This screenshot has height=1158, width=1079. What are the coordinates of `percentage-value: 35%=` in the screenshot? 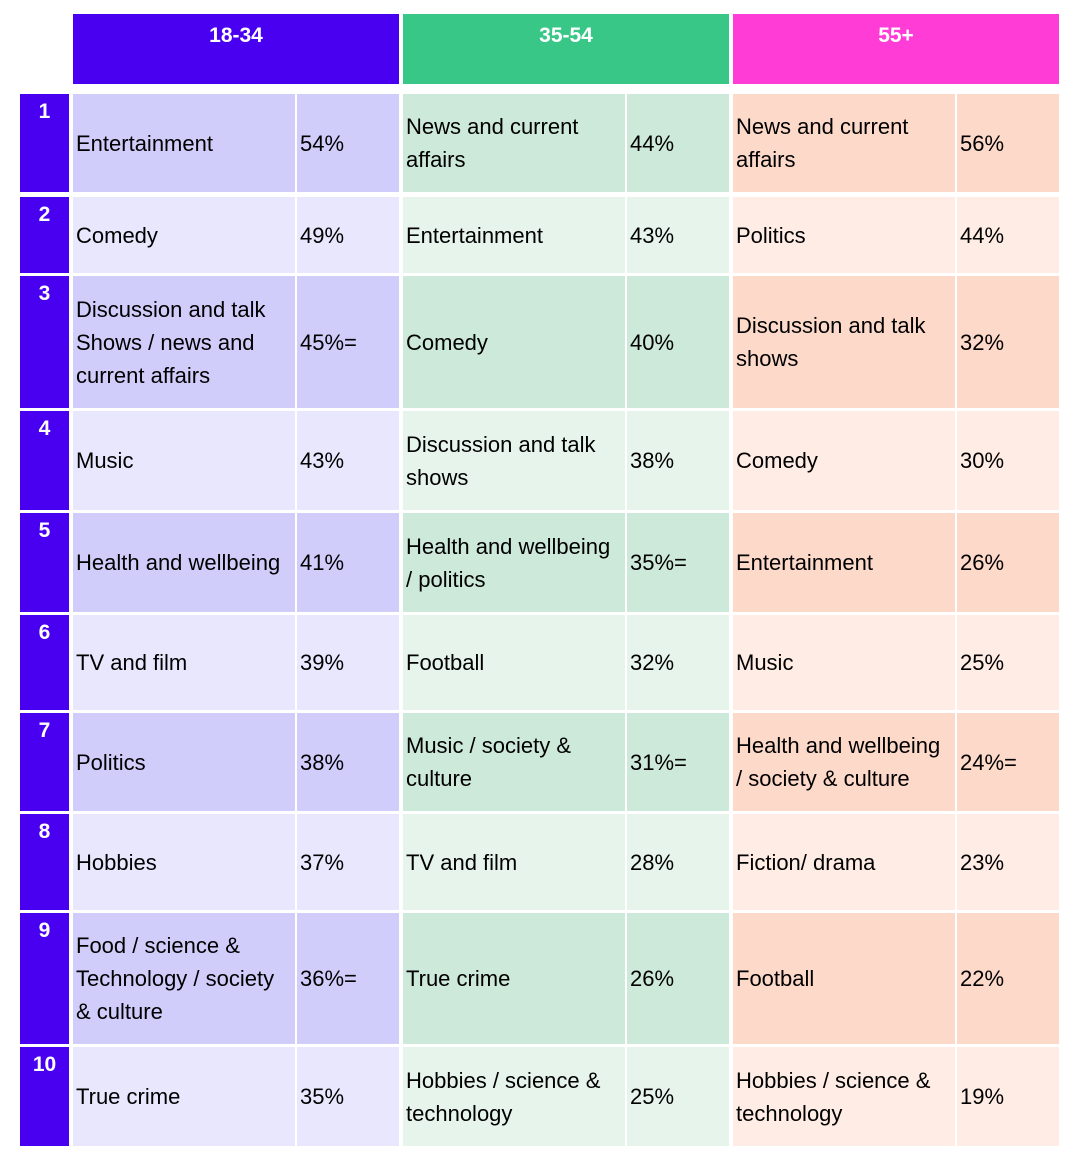 It's located at (658, 562).